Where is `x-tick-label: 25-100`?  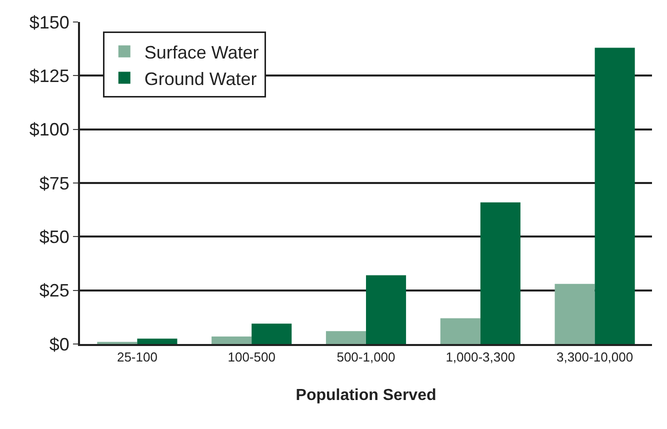 x-tick-label: 25-100 is located at coordinates (137, 357).